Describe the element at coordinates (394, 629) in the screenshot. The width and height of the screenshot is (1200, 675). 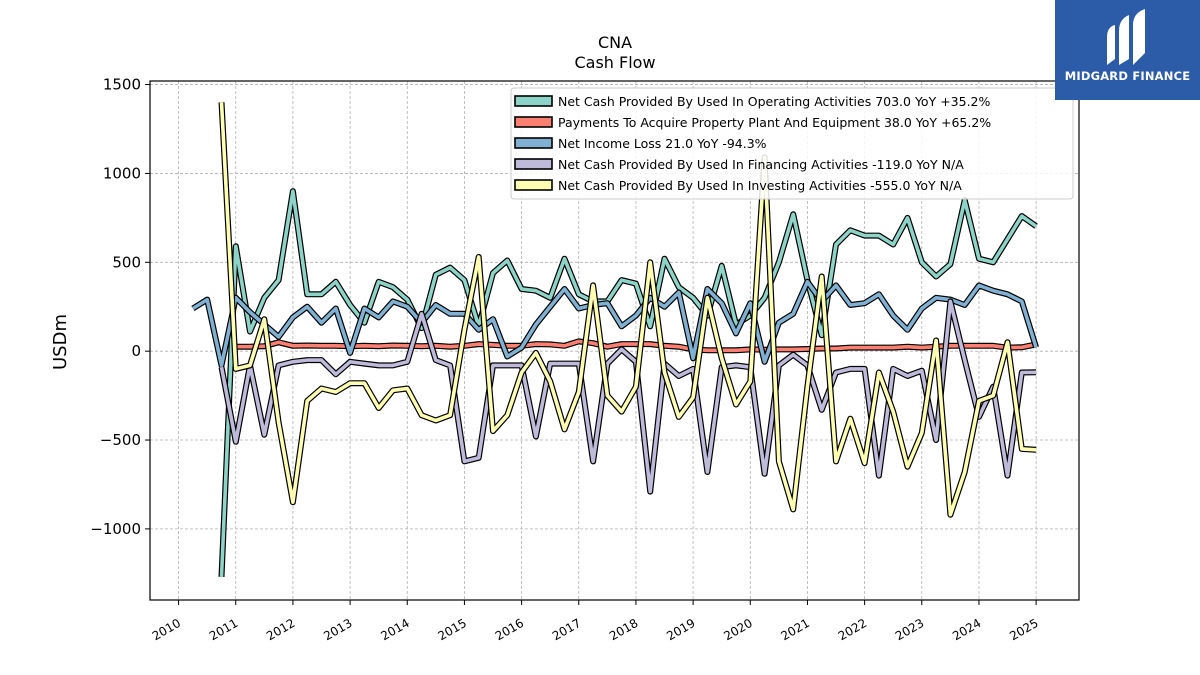
I see `x-tick-label: 2014` at that location.